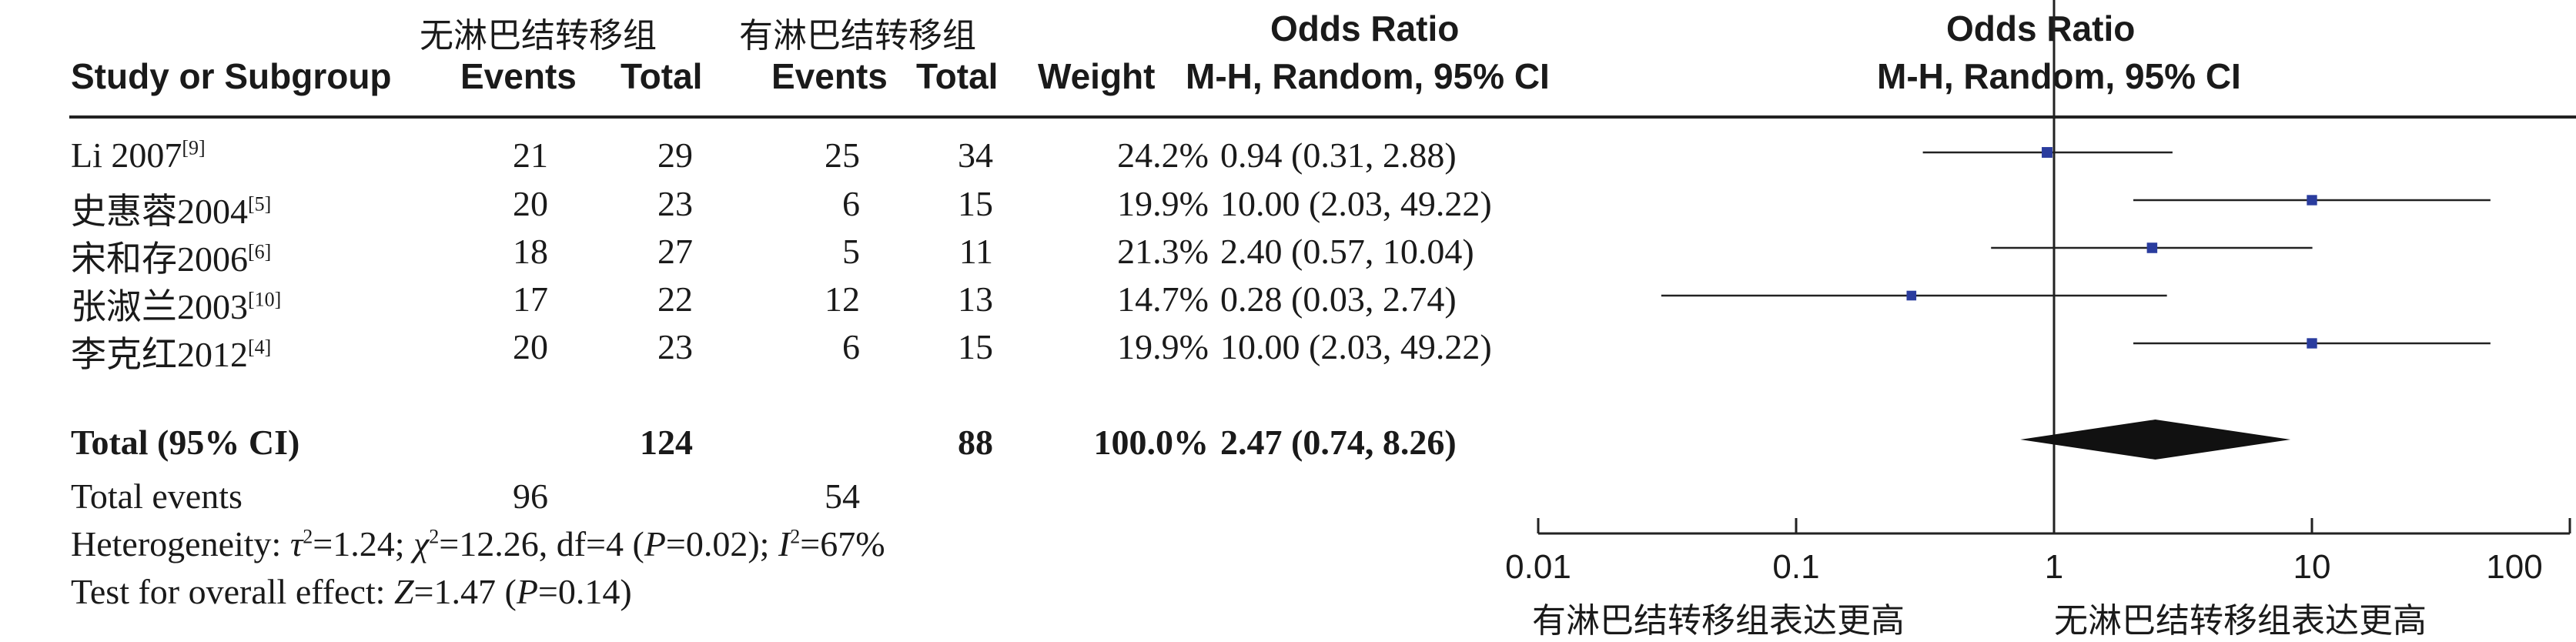  I want to click on axis-tick-label: 10, so click(2312, 567).